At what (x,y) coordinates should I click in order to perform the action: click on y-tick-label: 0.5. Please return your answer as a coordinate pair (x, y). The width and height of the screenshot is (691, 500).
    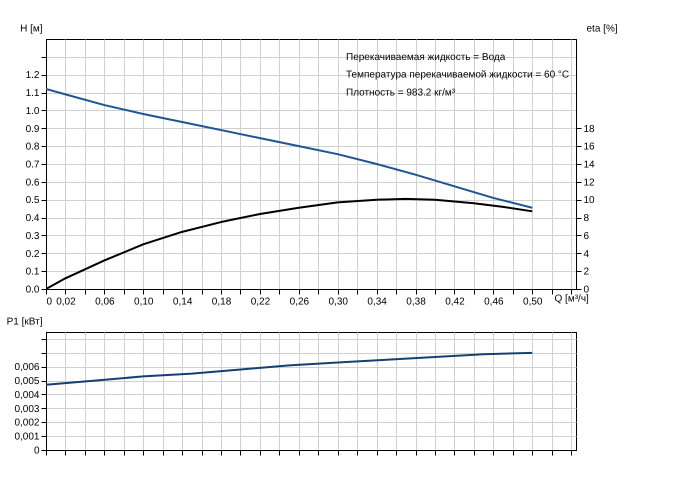
    Looking at the image, I should click on (33, 200).